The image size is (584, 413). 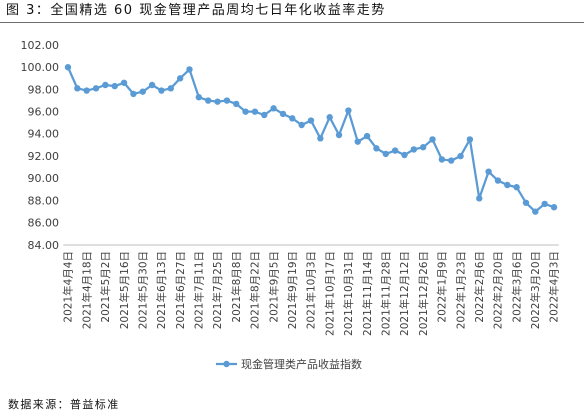 I want to click on x-tick-label: 2021年7月25日, so click(x=217, y=290).